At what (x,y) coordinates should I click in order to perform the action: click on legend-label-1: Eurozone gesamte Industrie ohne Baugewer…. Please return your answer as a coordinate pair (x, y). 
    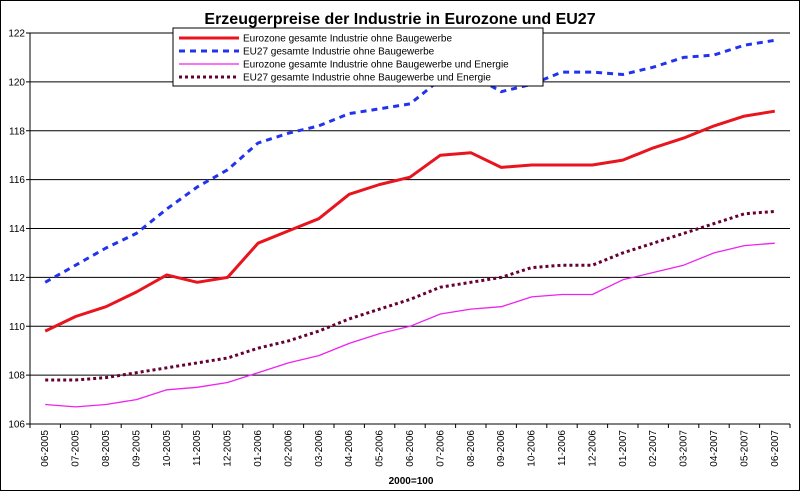
    Looking at the image, I should click on (347, 39).